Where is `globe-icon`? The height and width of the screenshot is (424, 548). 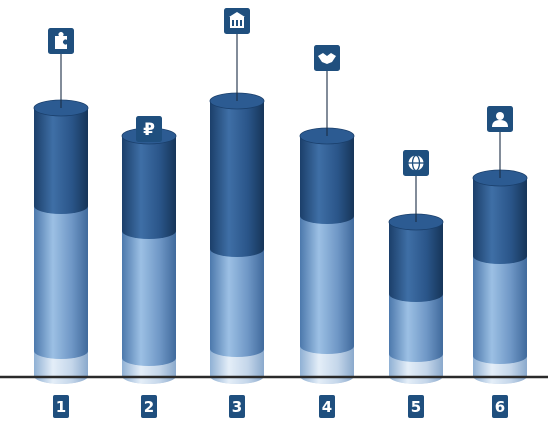
globe-icon is located at coordinates (416, 163).